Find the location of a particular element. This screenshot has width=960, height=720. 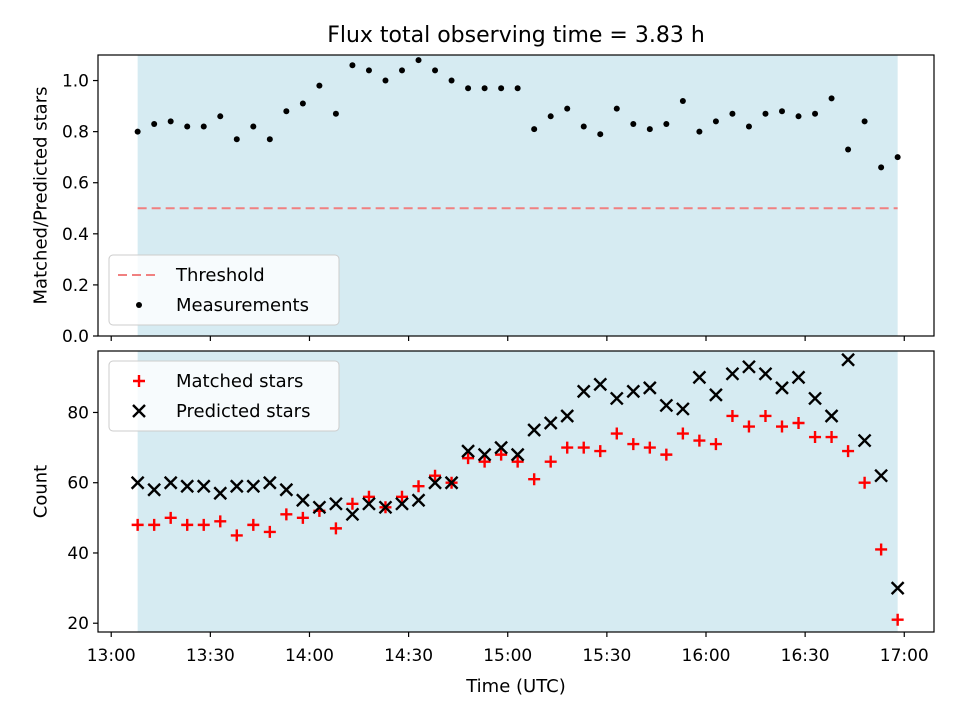

y-tick-label: 0.6 is located at coordinates (75, 184).